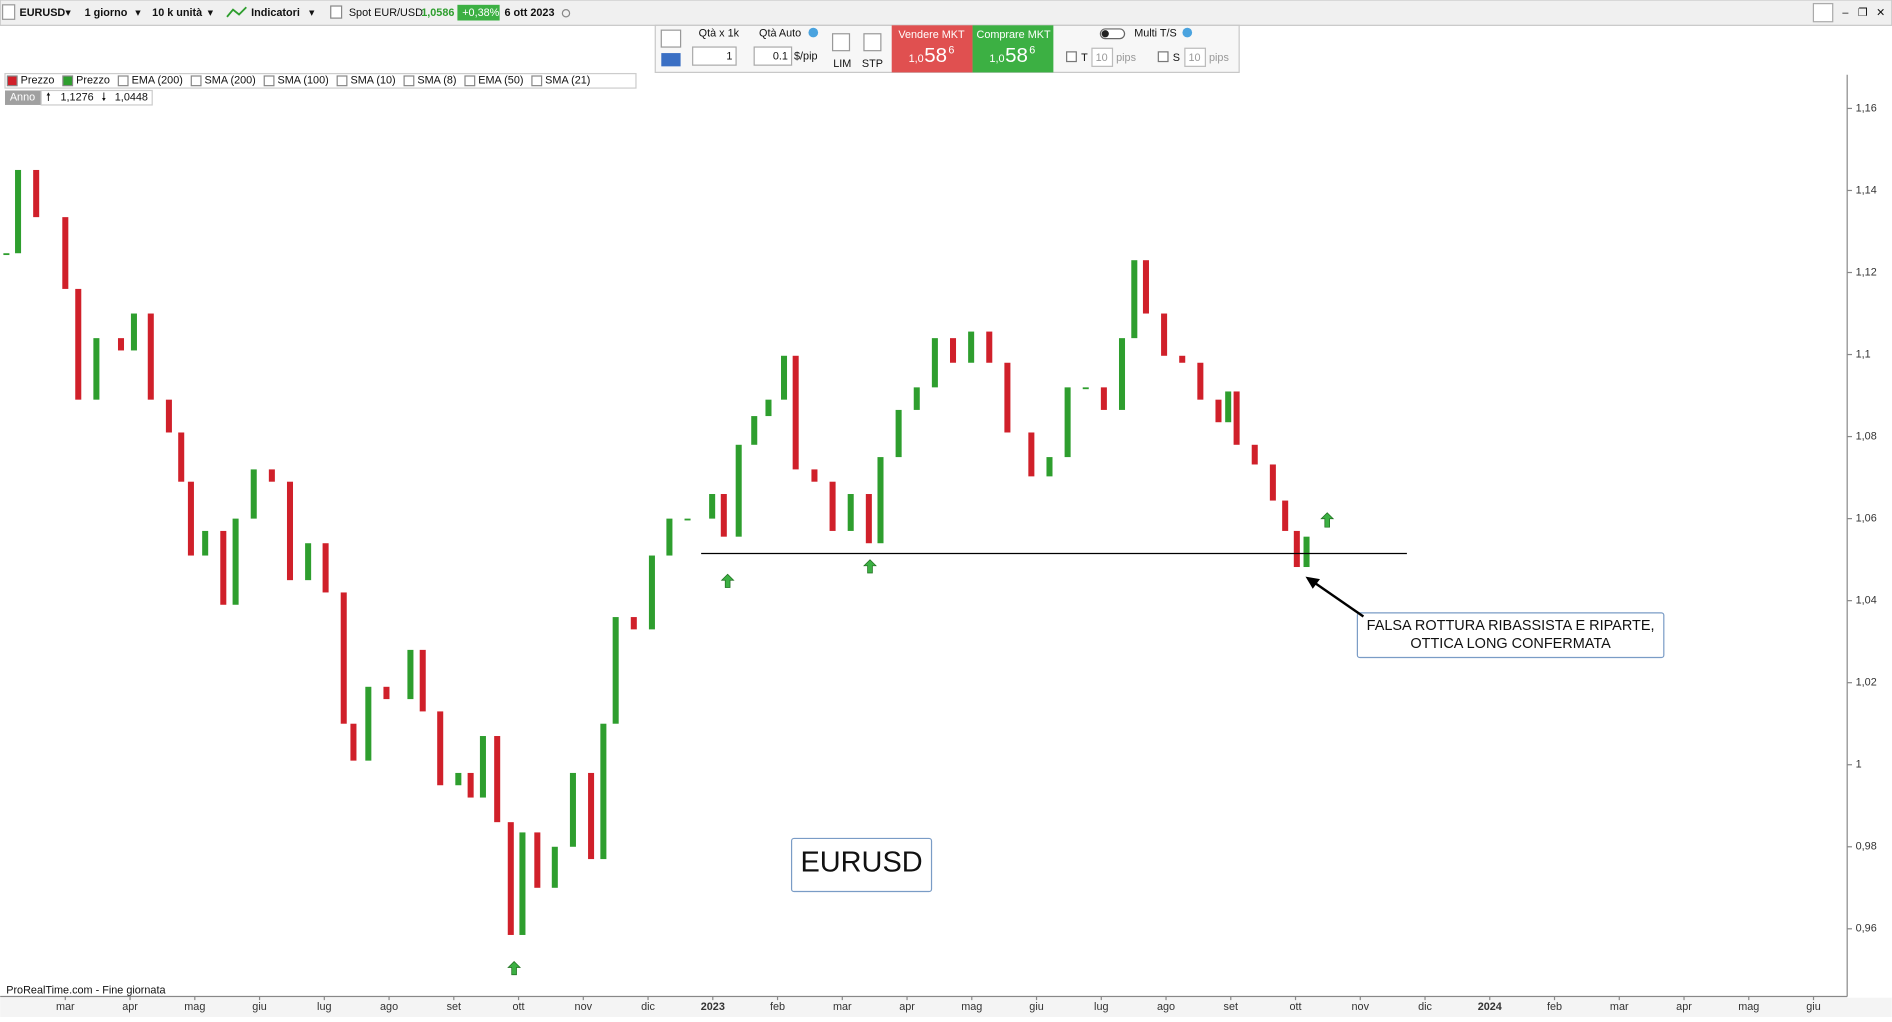  Describe the element at coordinates (1866, 272) in the screenshot. I see `y-tick-label: 1,12` at that location.